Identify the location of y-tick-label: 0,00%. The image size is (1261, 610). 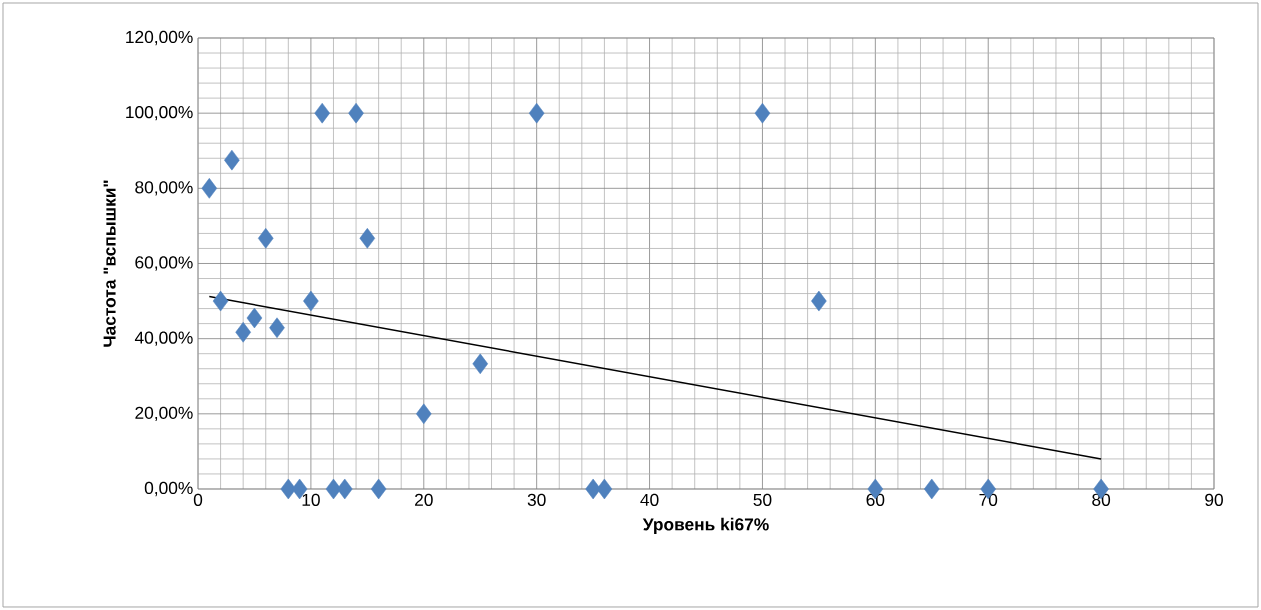
(168, 489).